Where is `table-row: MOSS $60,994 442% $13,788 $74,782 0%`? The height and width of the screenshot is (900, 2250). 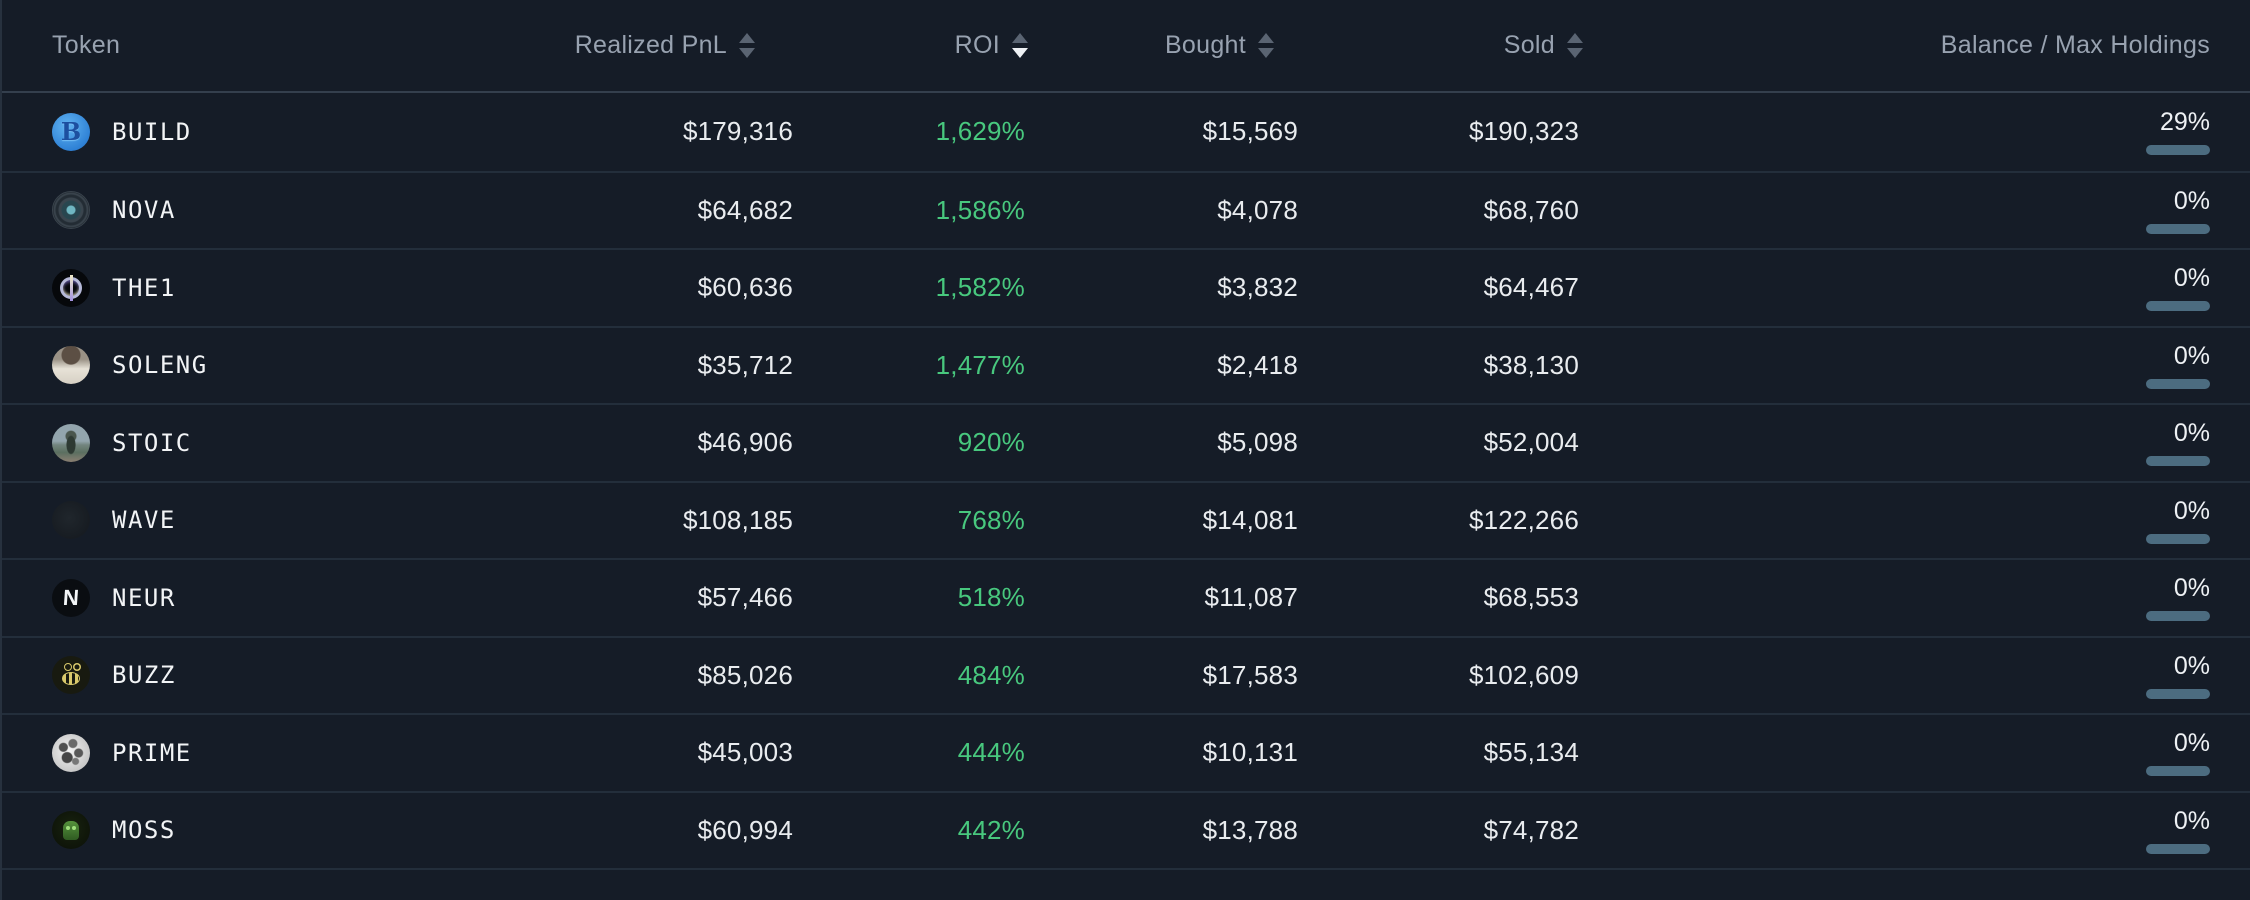 table-row: MOSS $60,994 442% $13,788 $74,782 0% is located at coordinates (1126, 829).